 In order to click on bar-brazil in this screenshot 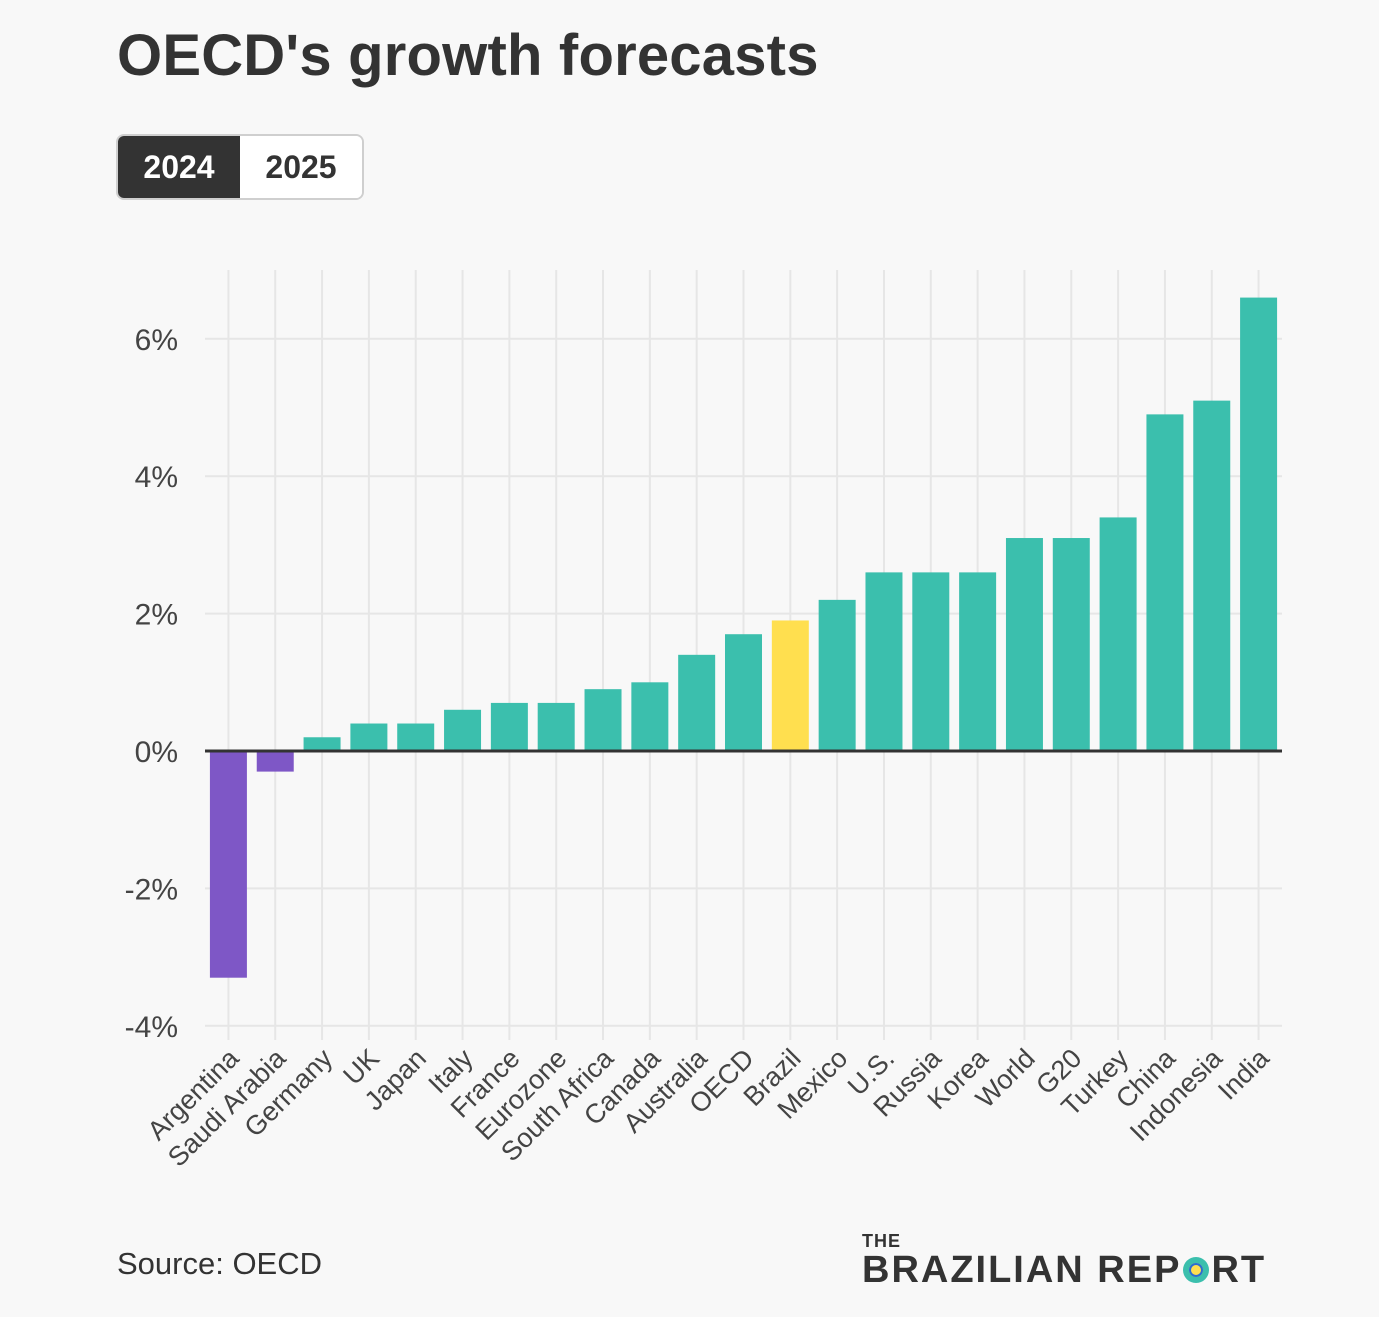, I will do `click(790, 685)`.